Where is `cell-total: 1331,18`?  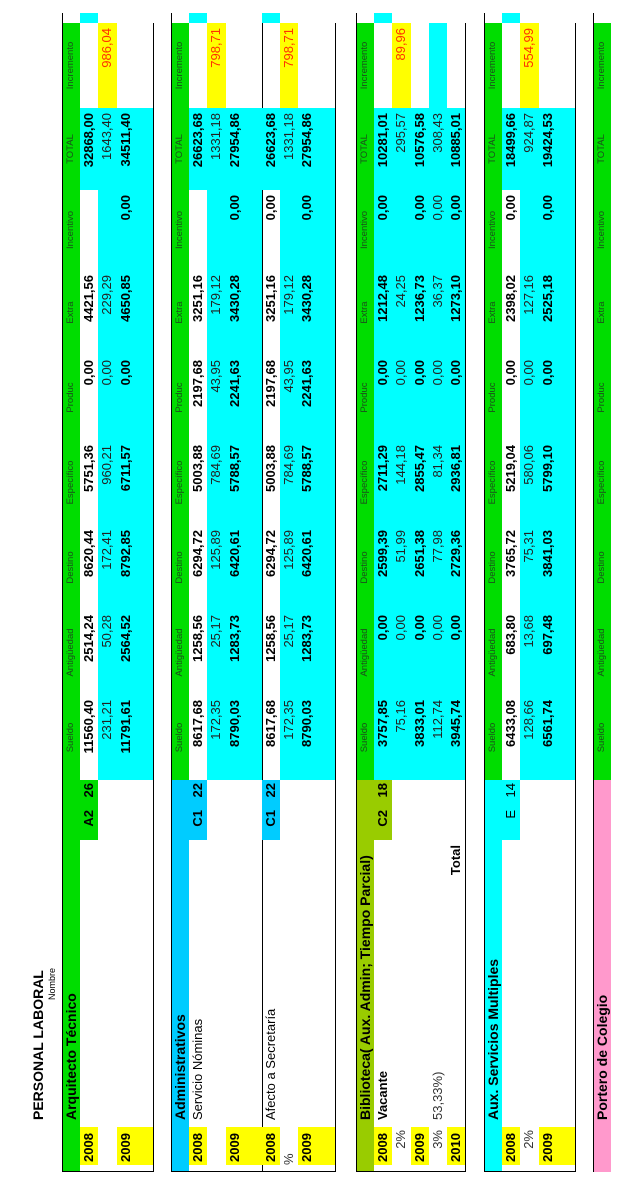 cell-total: 1331,18 is located at coordinates (289, 136).